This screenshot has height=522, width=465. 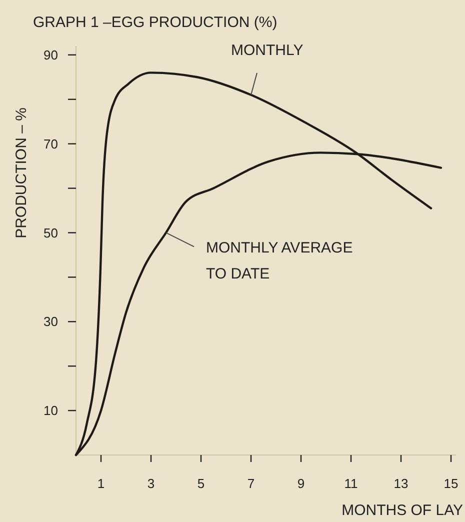 I want to click on x-tick-label: 3, so click(x=151, y=483).